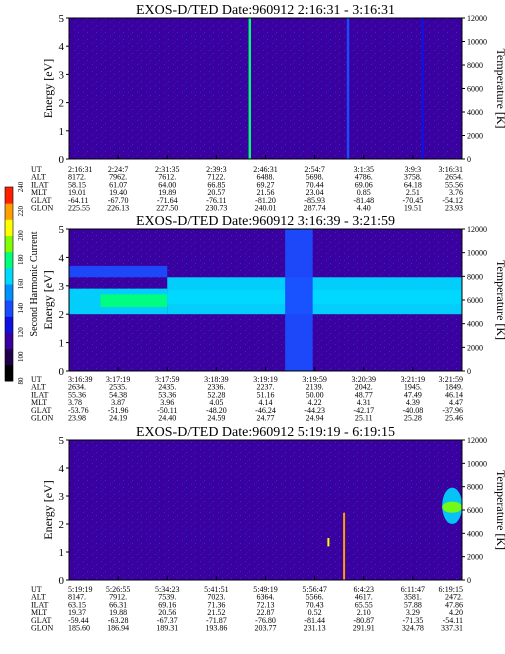  Describe the element at coordinates (265, 589) in the screenshot. I see `row-value: 5:49:19` at that location.